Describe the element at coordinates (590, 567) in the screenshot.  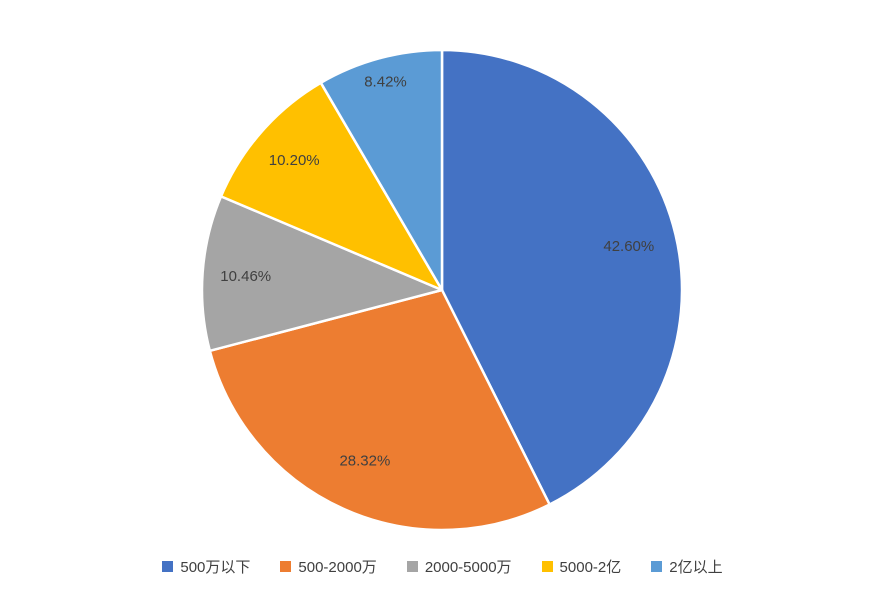
I see `legend-label: 5000-2亿` at that location.